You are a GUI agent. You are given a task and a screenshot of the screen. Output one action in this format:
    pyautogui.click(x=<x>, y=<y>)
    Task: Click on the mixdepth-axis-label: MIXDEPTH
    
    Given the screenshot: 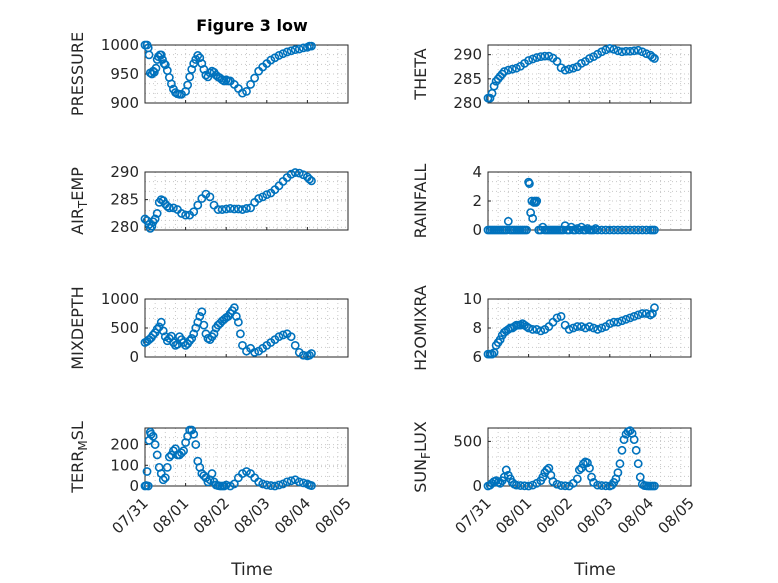 What is the action you would take?
    pyautogui.click(x=77, y=327)
    